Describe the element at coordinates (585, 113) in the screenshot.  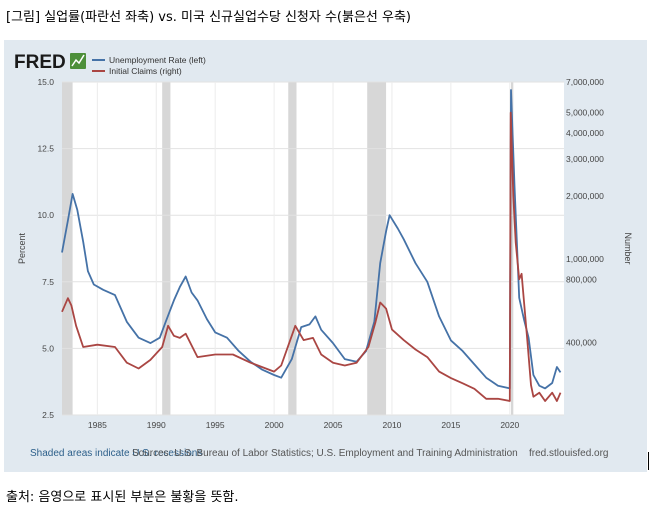
I see `y-right-tick-label: 5,000,000` at that location.